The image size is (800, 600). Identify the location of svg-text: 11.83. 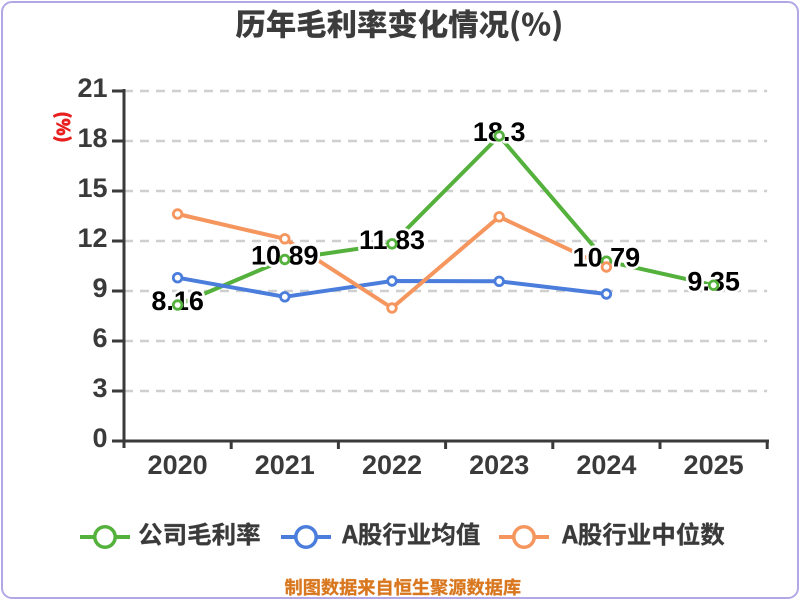
(392, 240).